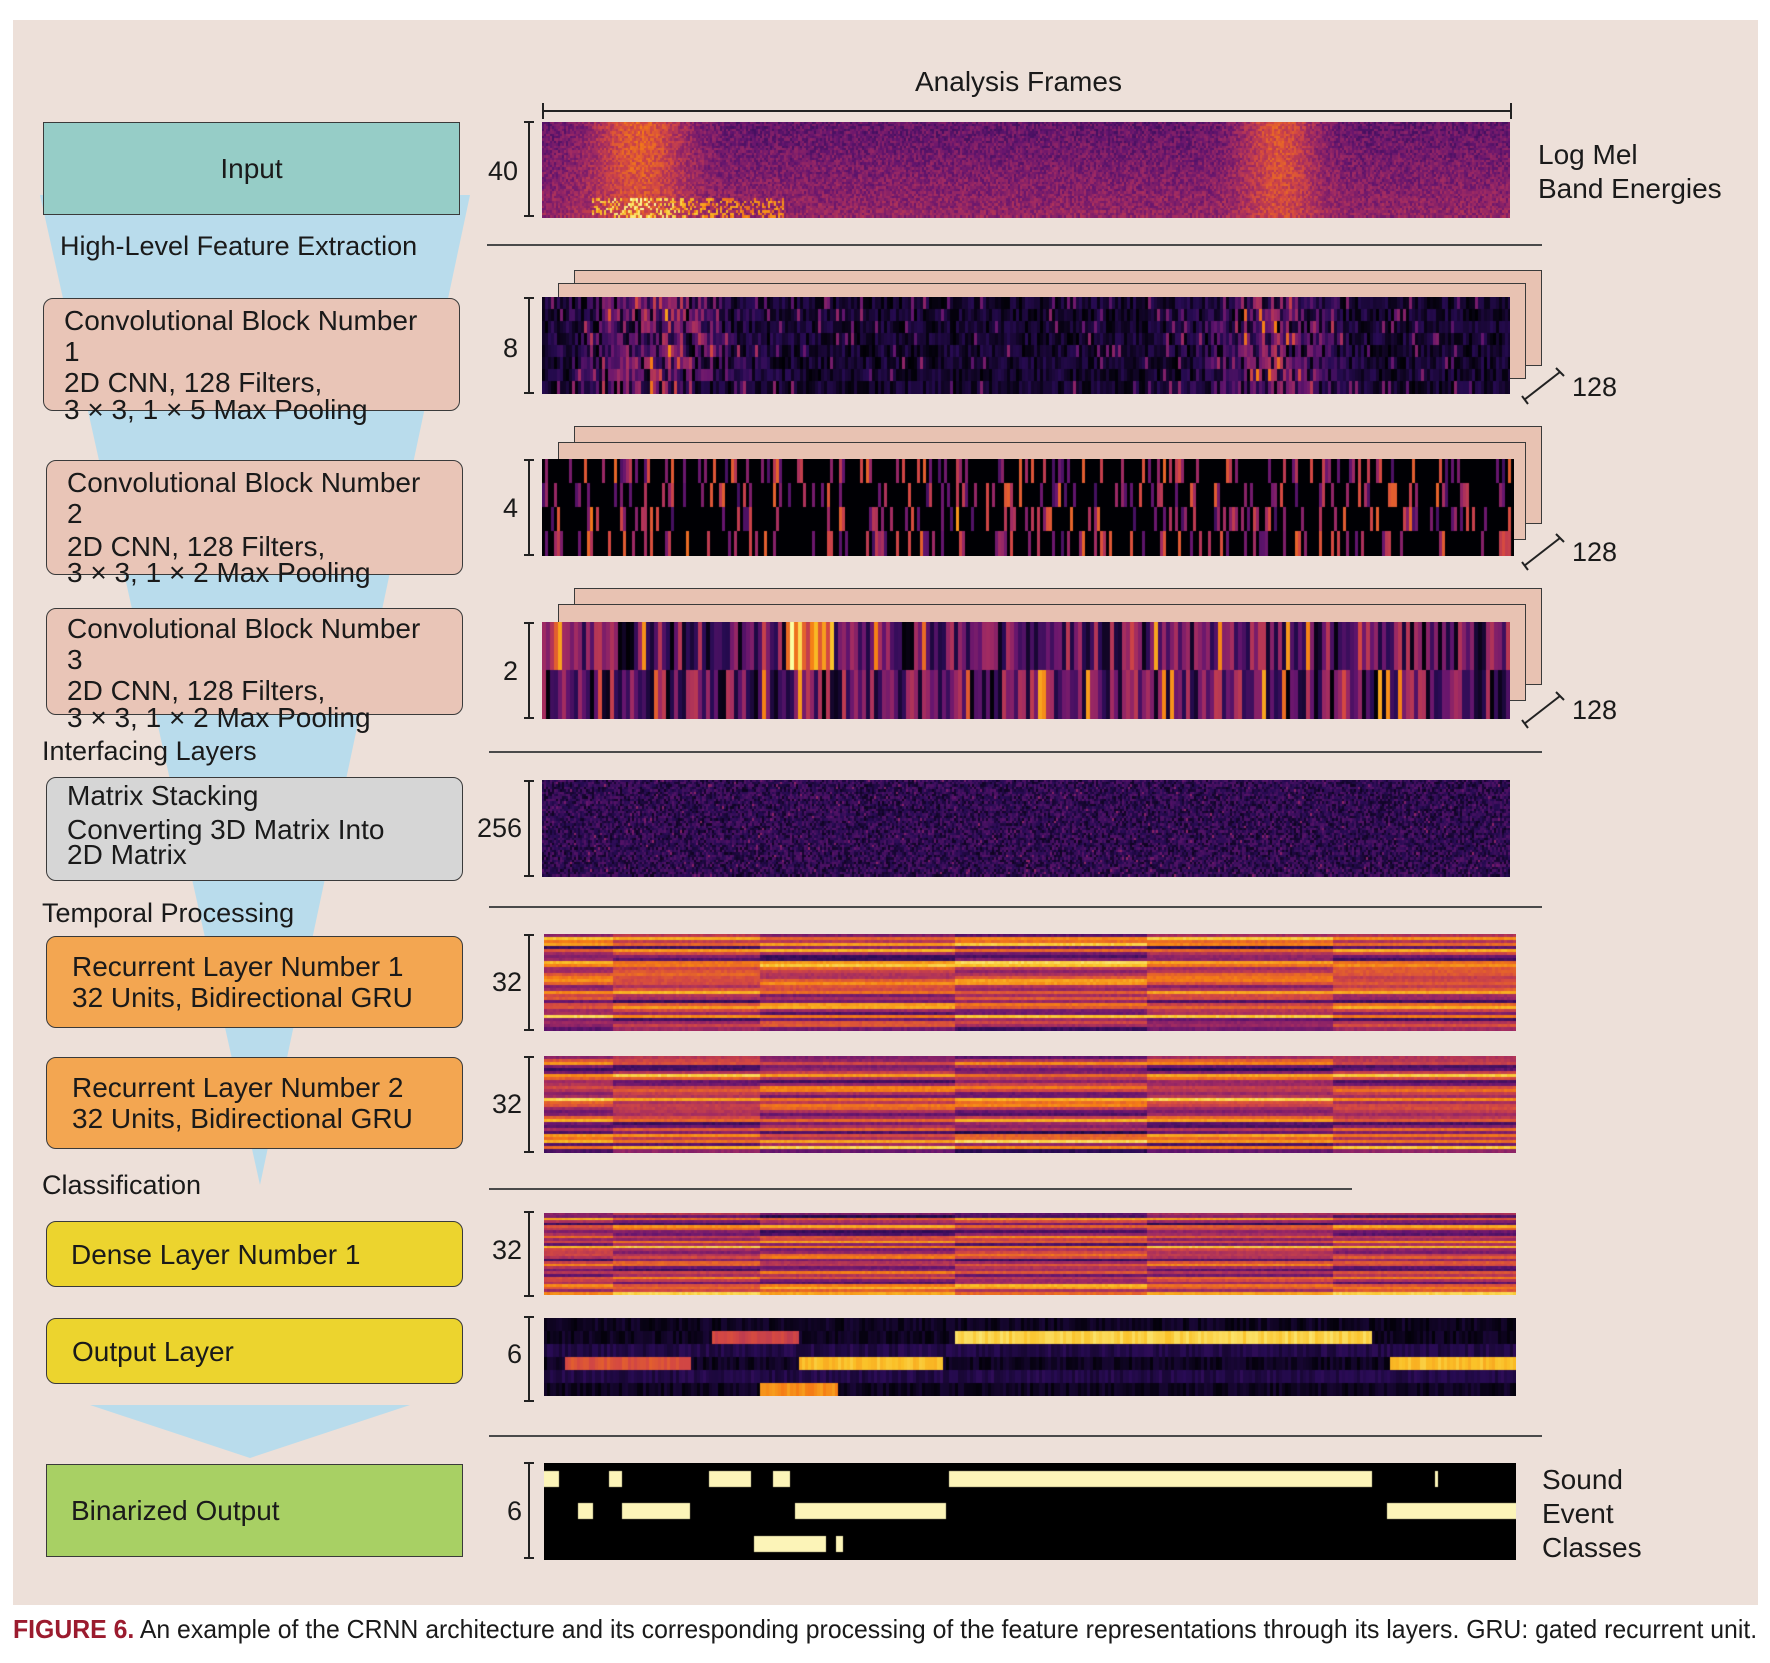  What do you see at coordinates (1595, 387) in the screenshot?
I see `depth-conv1: 128` at bounding box center [1595, 387].